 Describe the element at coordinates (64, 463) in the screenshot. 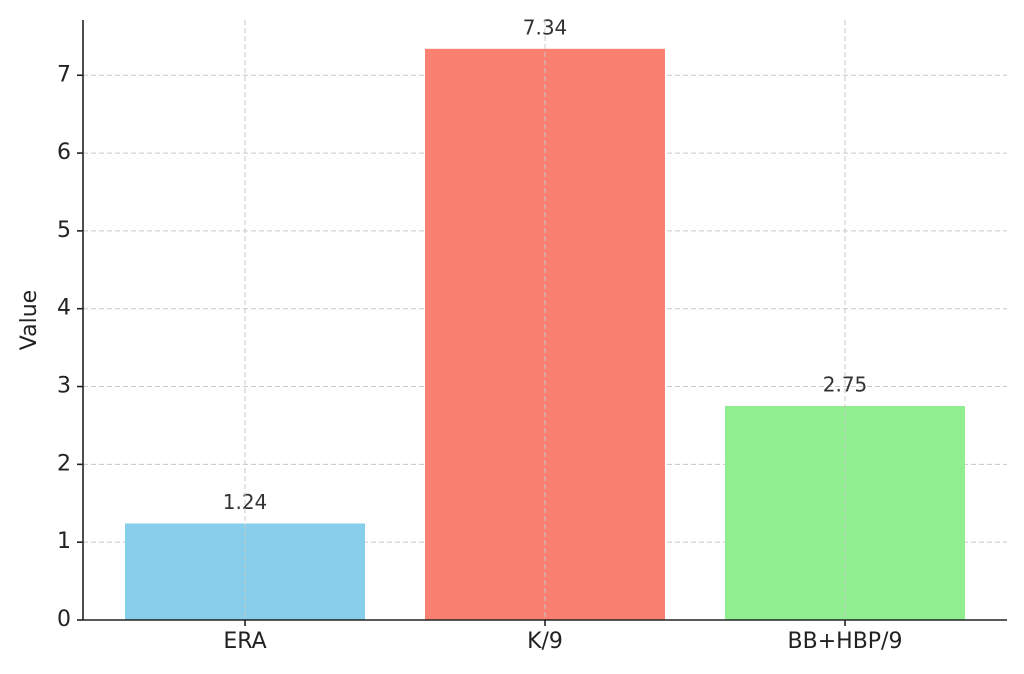

I see `y-tick-label: 2` at that location.